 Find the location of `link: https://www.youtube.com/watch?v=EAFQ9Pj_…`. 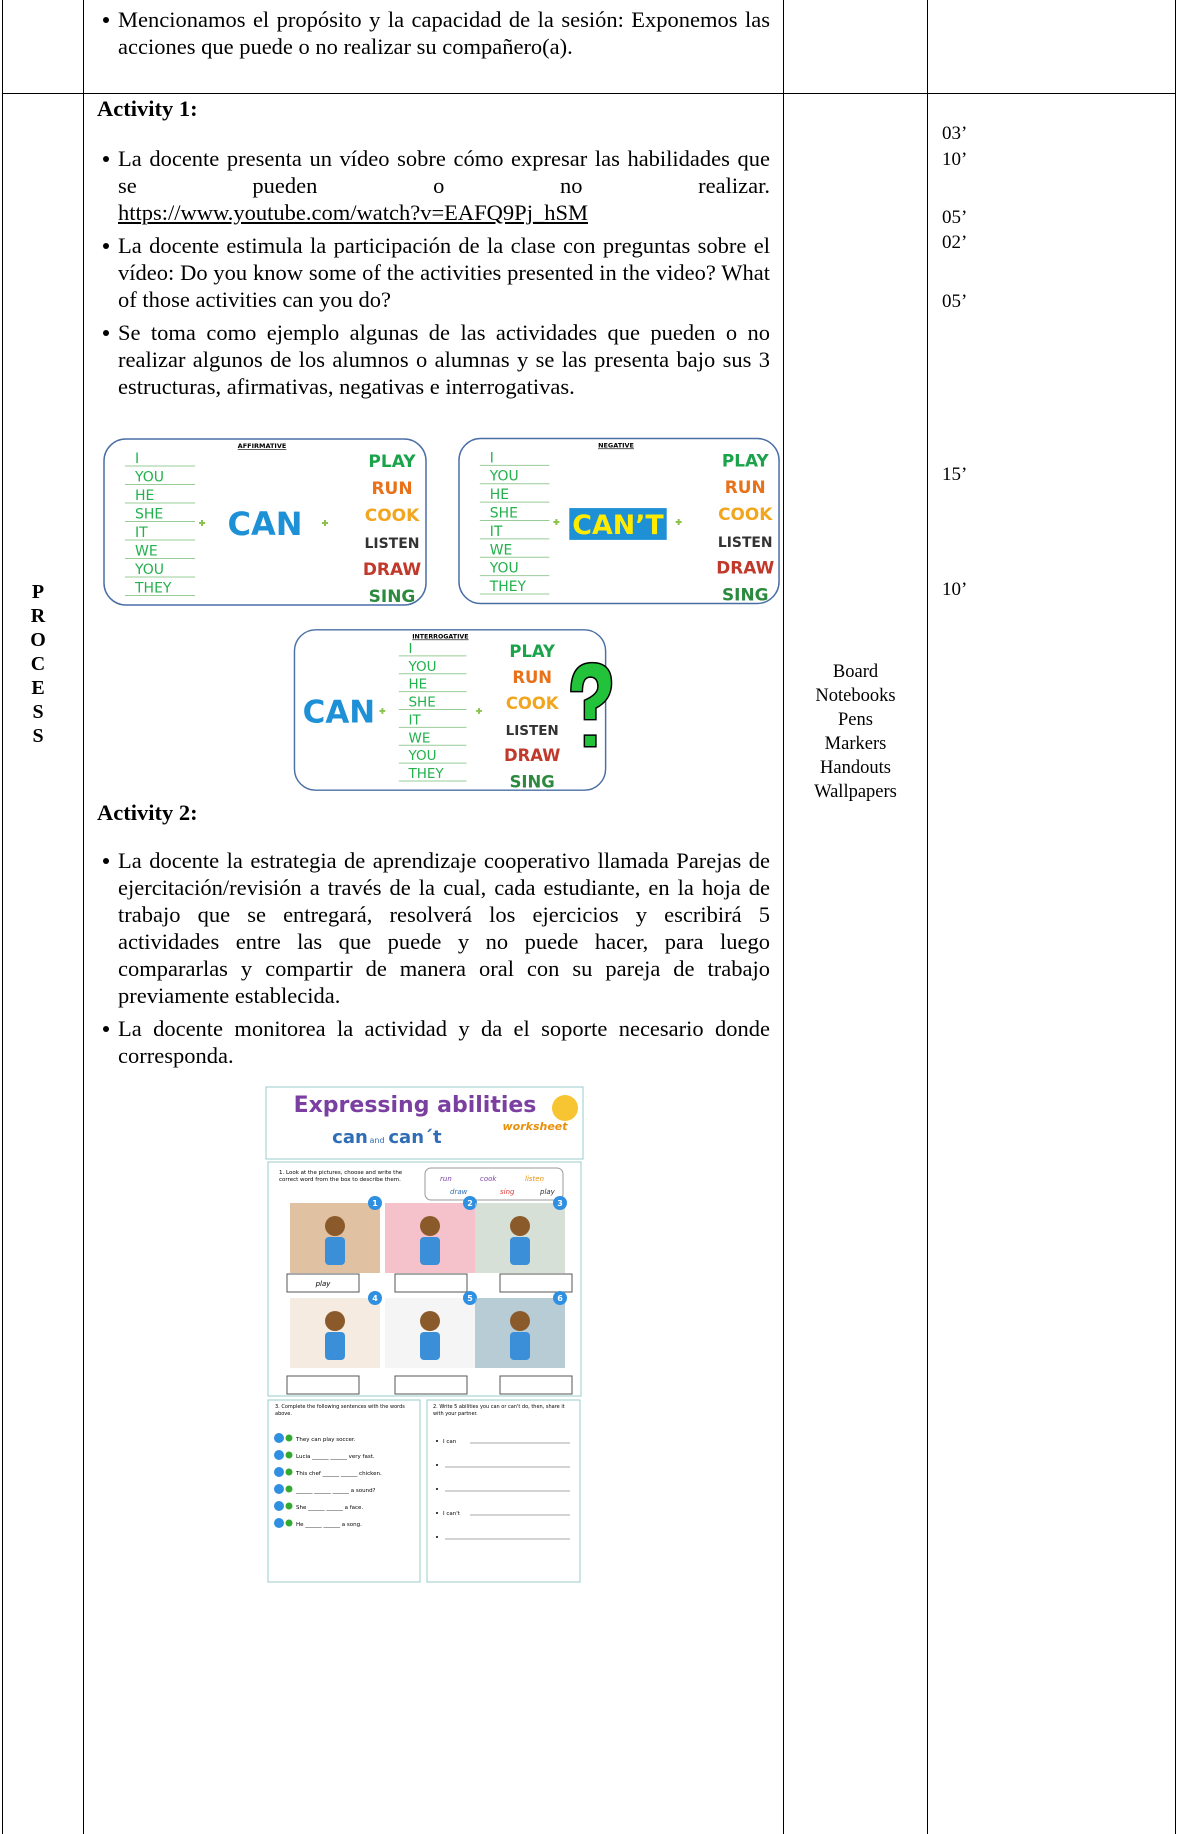

link: https://www.youtube.com/watch?v=EAFQ9Pj_… is located at coordinates (353, 212).